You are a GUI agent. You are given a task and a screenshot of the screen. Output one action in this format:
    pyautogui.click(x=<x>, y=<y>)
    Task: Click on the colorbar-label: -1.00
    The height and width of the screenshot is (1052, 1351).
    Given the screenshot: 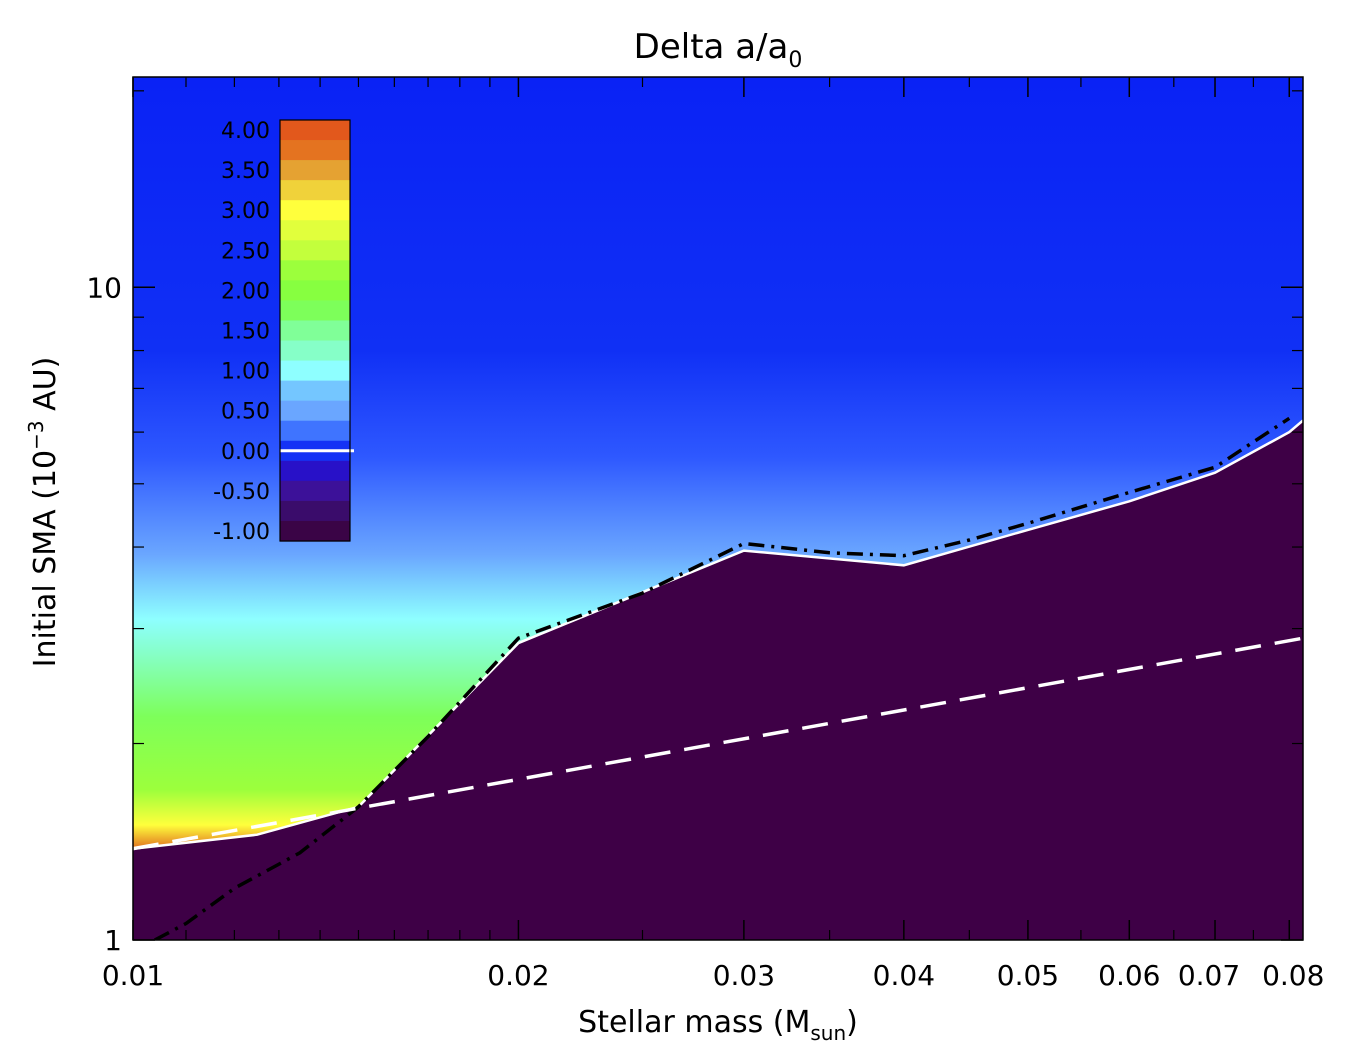 What is the action you would take?
    pyautogui.click(x=241, y=532)
    